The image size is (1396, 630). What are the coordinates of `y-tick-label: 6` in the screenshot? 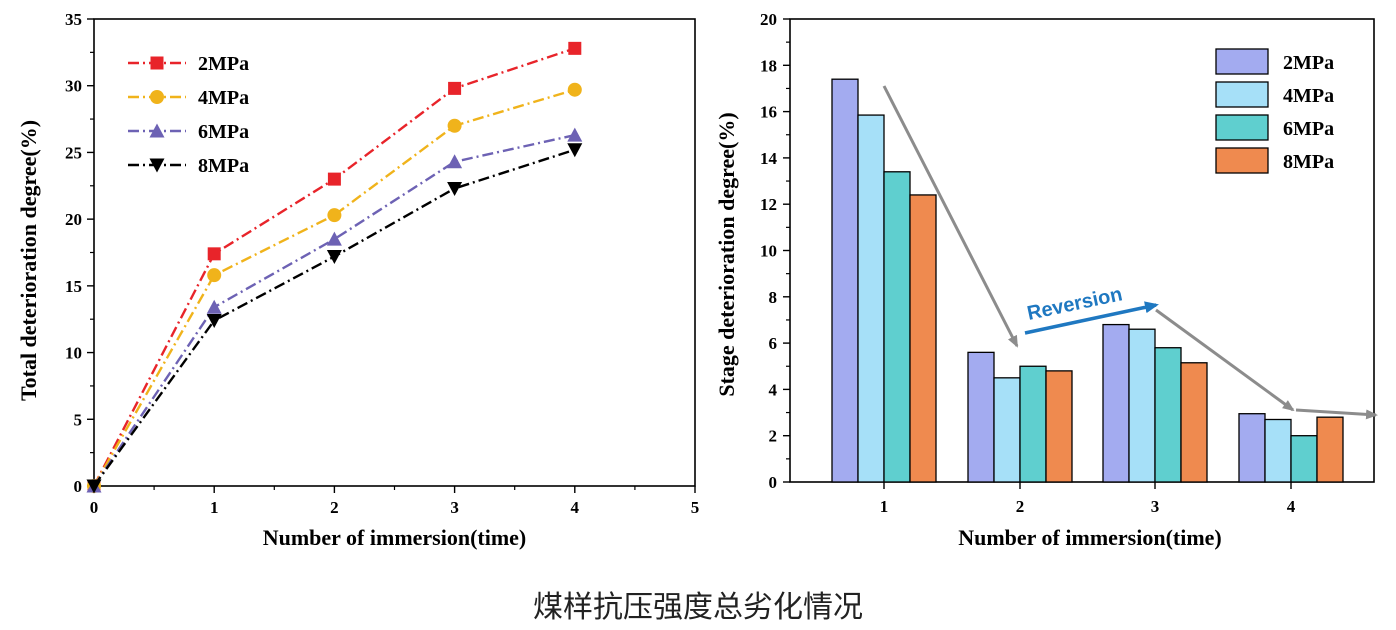 It's located at (773, 343).